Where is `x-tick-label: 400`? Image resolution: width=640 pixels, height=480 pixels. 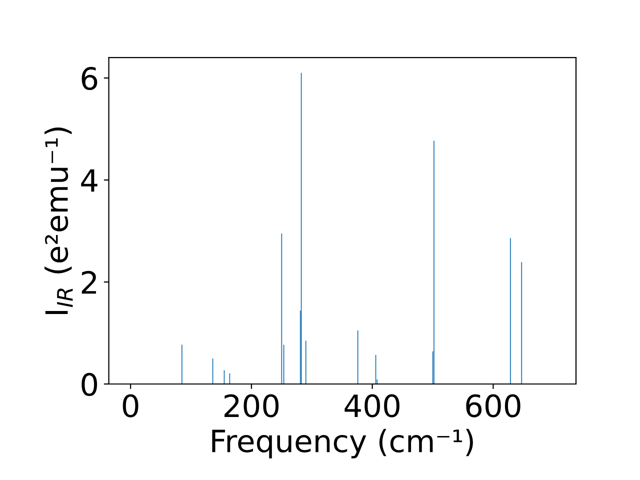 x-tick-label: 400 is located at coordinates (372, 406).